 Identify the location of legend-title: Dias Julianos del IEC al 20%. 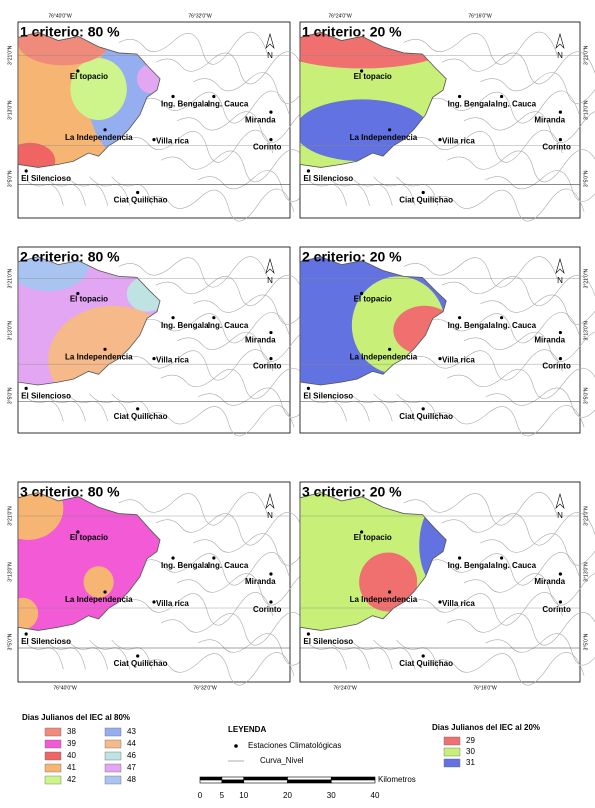
(486, 727).